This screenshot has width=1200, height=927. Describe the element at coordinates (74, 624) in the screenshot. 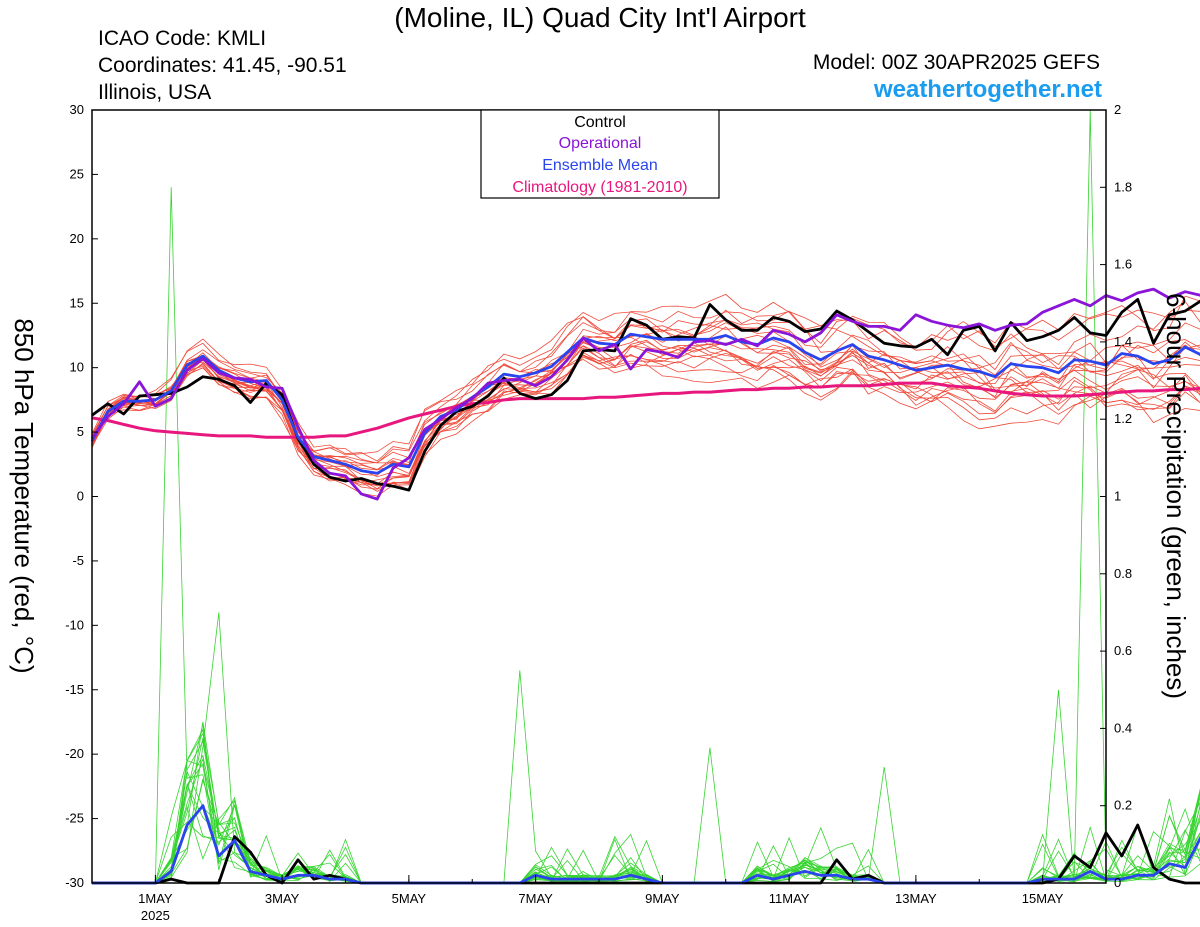

I see `left-tick-label: -10` at that location.